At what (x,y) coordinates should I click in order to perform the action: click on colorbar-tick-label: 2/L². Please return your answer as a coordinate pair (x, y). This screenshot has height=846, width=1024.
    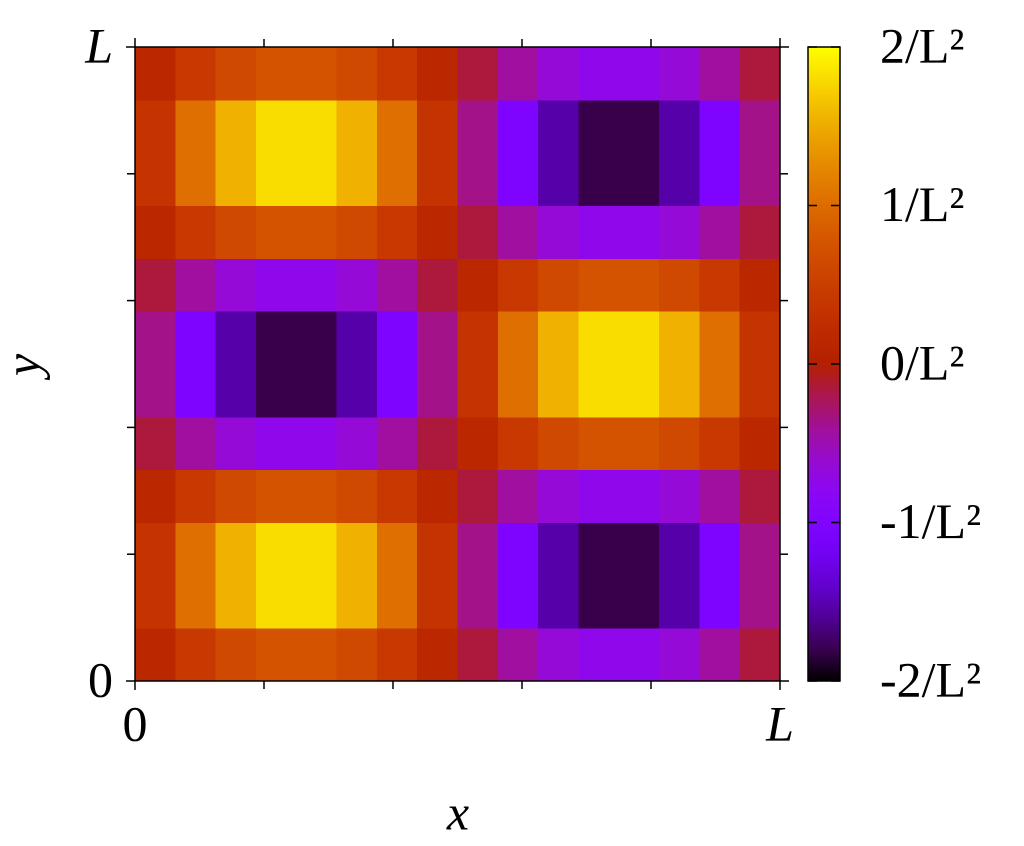
    Looking at the image, I should click on (922, 45).